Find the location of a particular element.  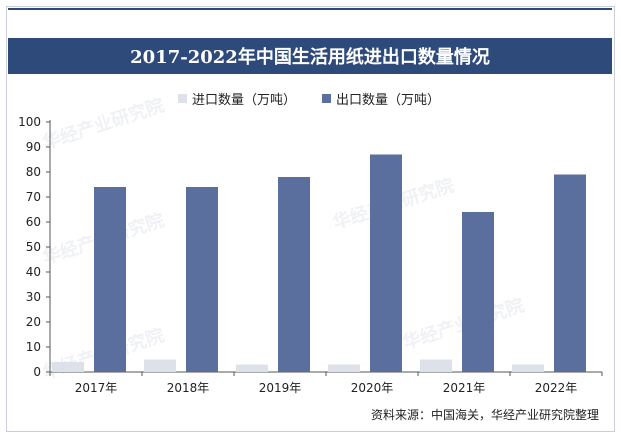

x-tick-label: 2019年 is located at coordinates (280, 388).